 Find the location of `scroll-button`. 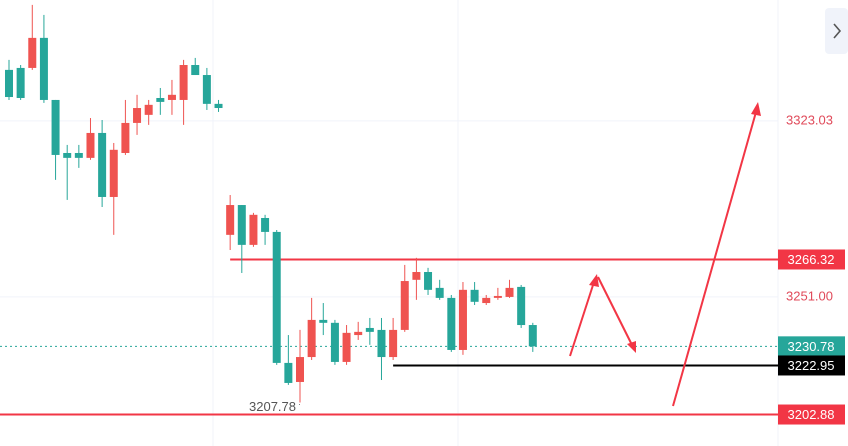

scroll-button is located at coordinates (836, 31).